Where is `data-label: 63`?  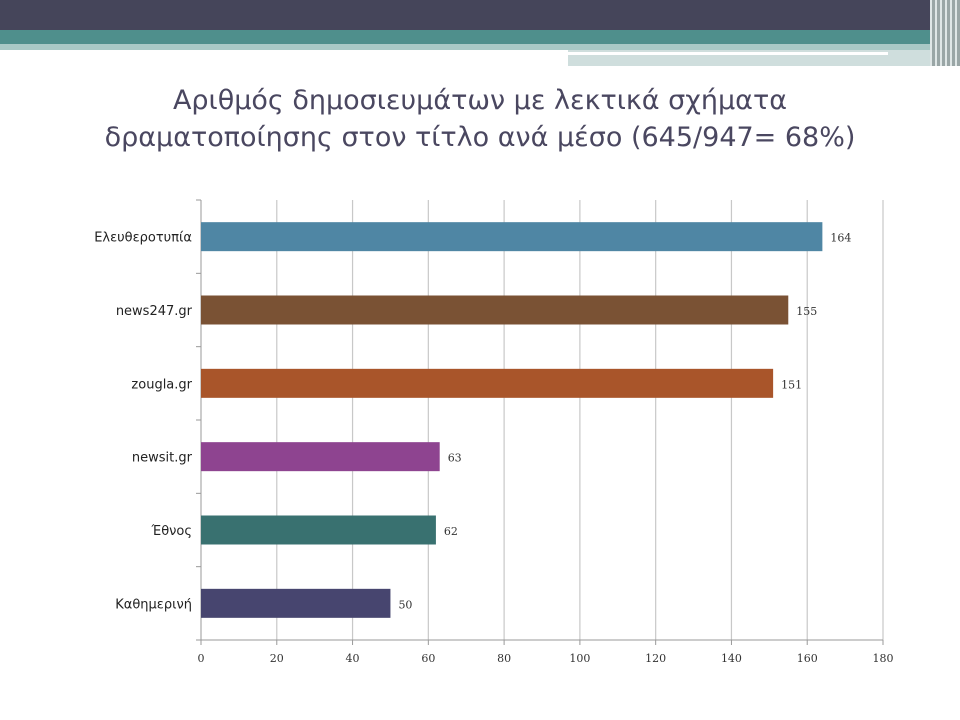
data-label: 63 is located at coordinates (455, 458).